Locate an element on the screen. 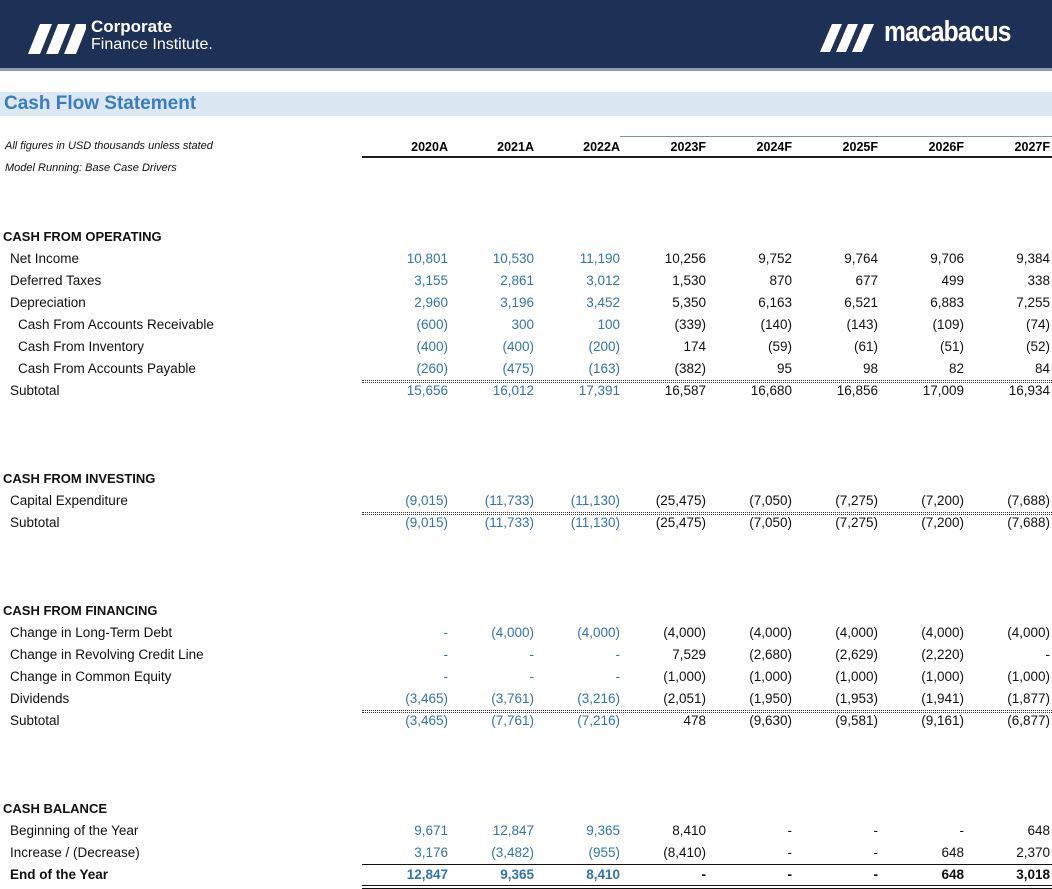  cell-value: (339) is located at coordinates (690, 324).